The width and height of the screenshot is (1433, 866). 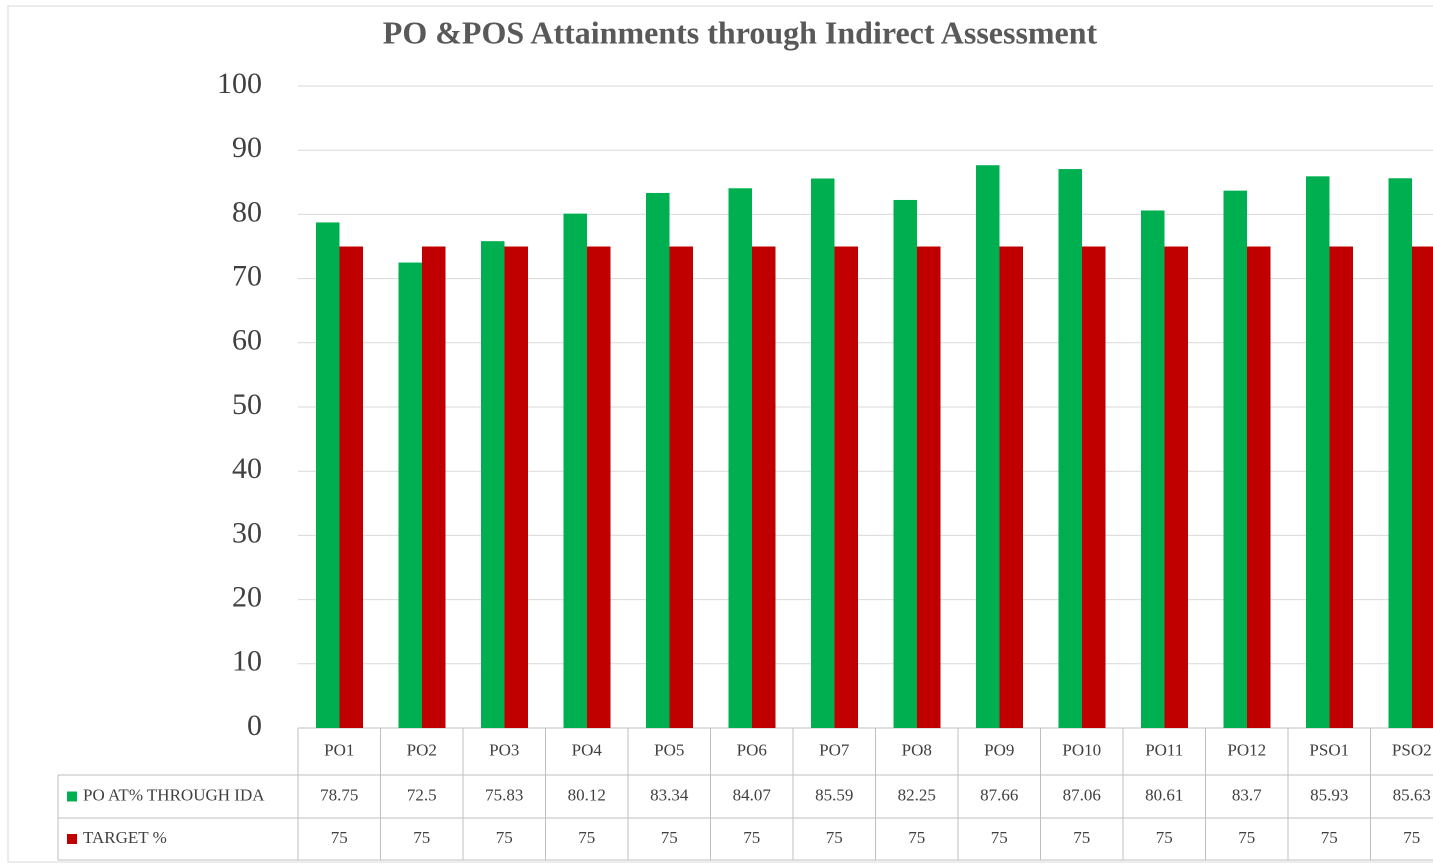 What do you see at coordinates (917, 749) in the screenshot?
I see `x-tick-label: PO8` at bounding box center [917, 749].